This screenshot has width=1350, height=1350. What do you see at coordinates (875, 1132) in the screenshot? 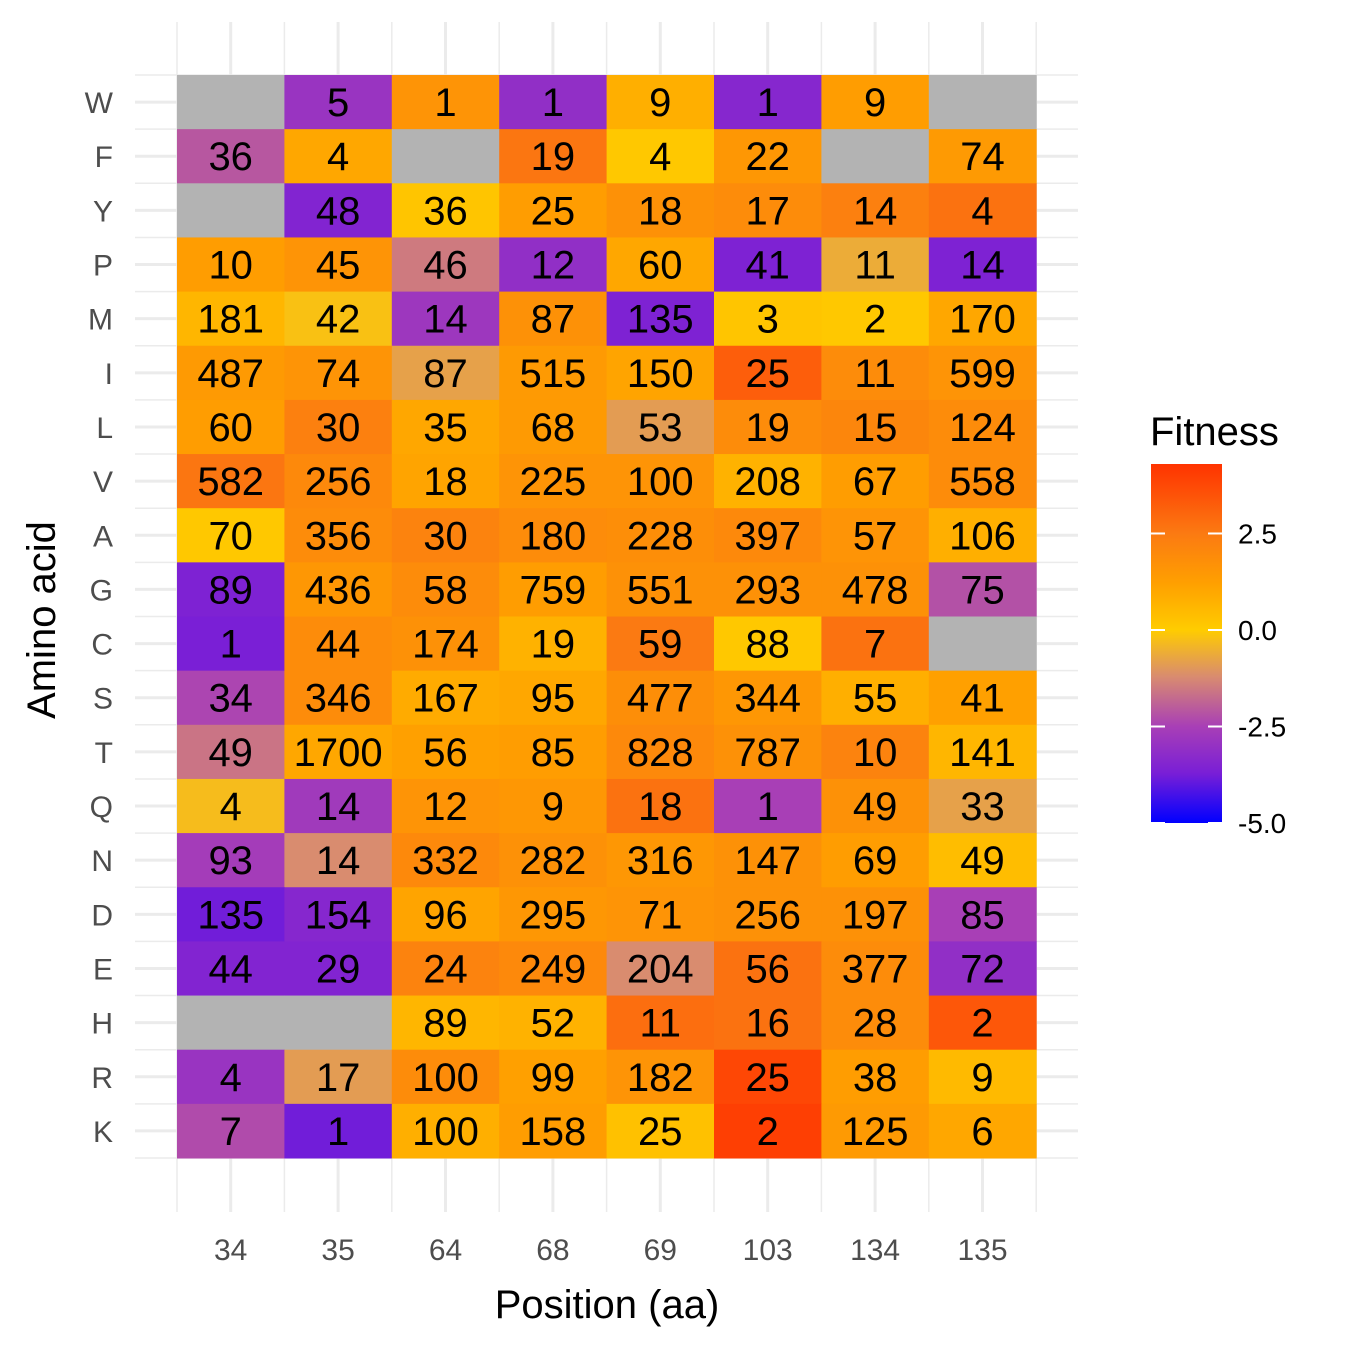
I see `cell-count-label: 125` at bounding box center [875, 1132].